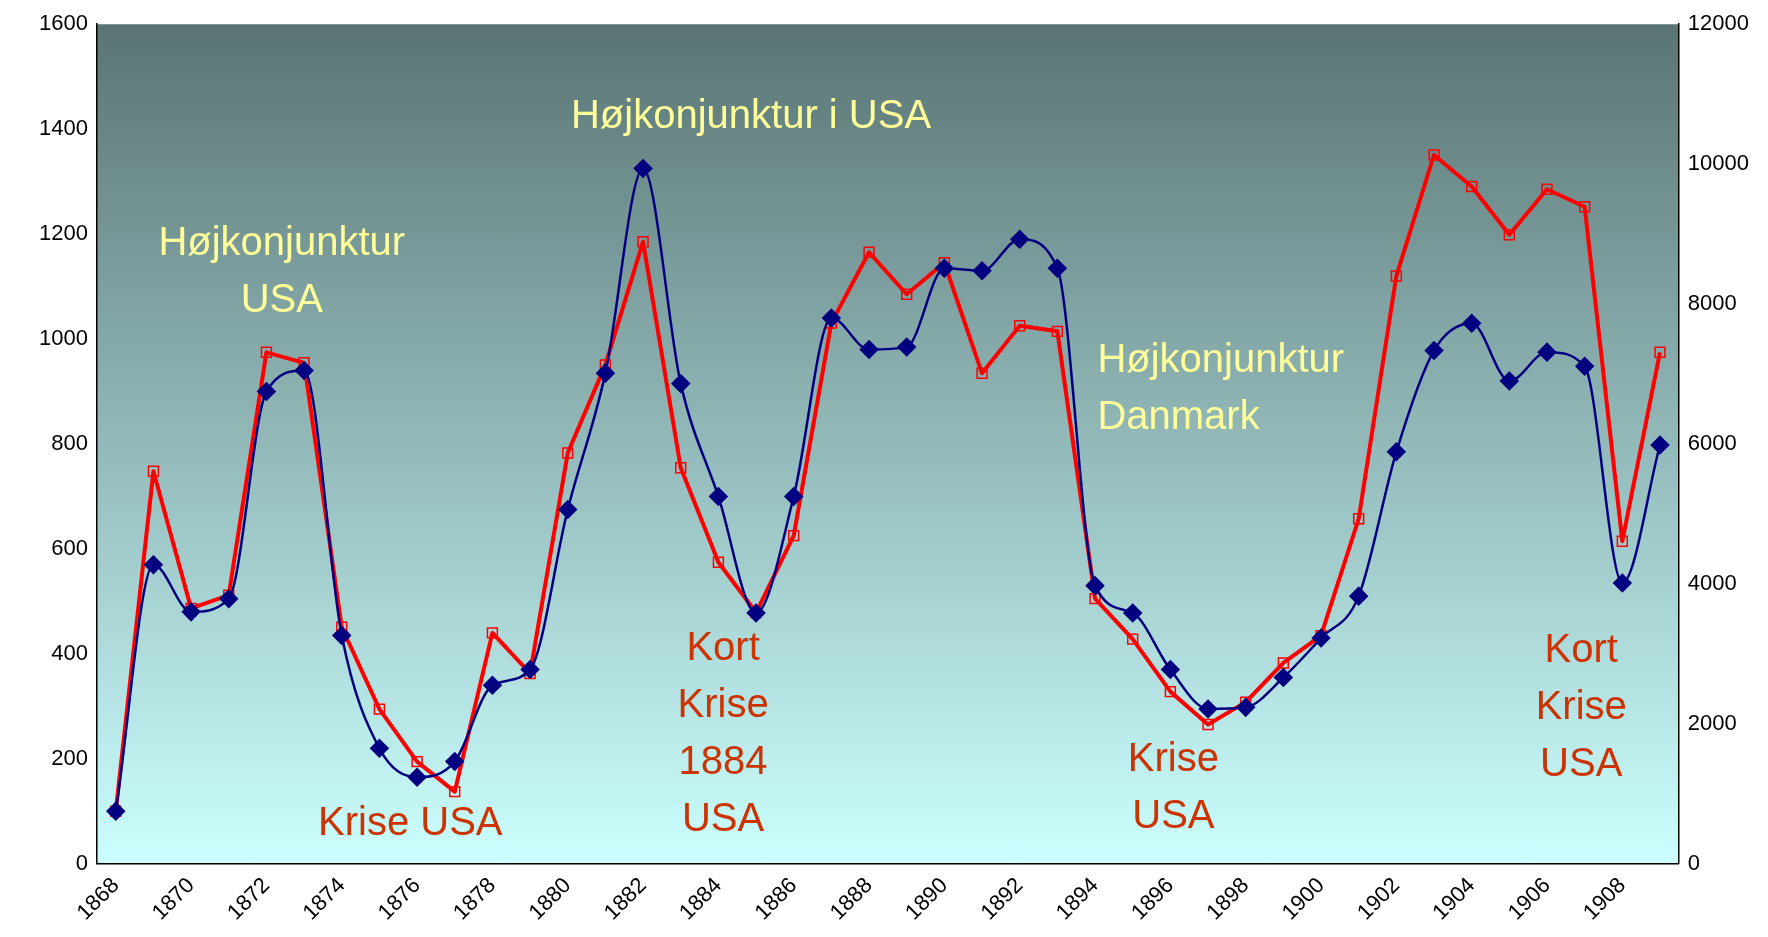  I want to click on annotation: Højkonjunktur Danmark, so click(1221, 386).